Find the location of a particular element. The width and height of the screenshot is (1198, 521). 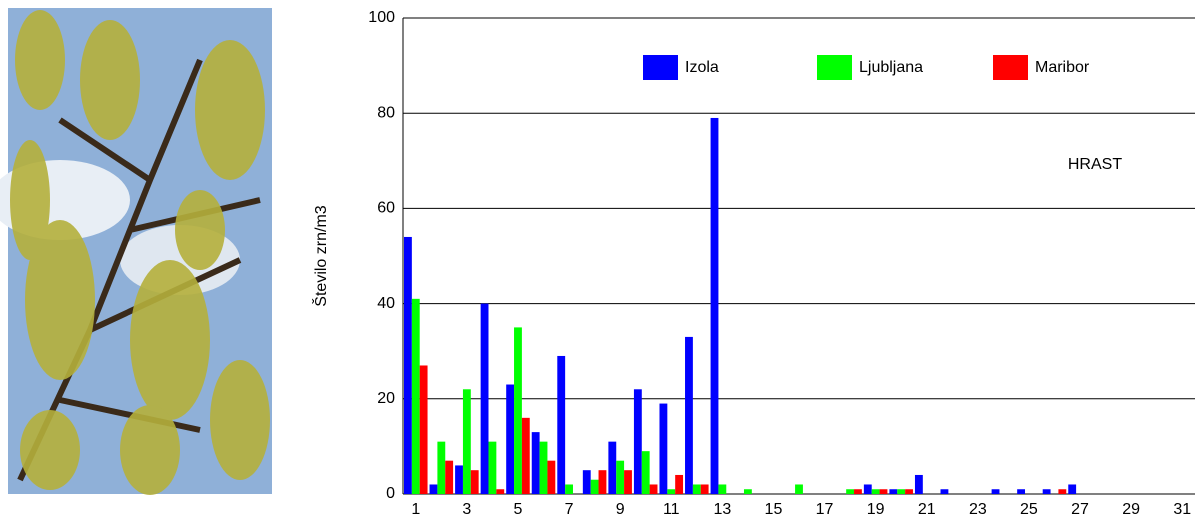

y-tick-label: 40 is located at coordinates (386, 303).